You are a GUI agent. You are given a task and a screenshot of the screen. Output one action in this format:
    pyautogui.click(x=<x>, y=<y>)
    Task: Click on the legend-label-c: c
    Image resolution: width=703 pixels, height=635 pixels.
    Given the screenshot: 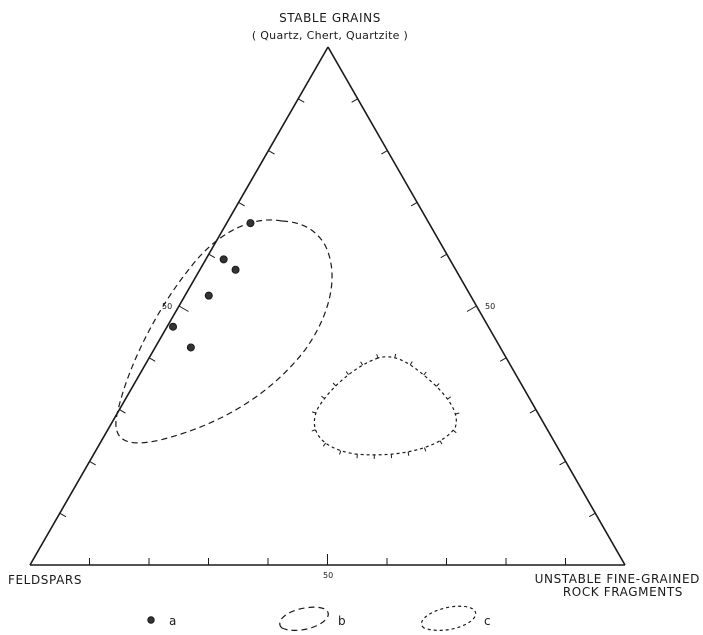 What is the action you would take?
    pyautogui.click(x=487, y=621)
    